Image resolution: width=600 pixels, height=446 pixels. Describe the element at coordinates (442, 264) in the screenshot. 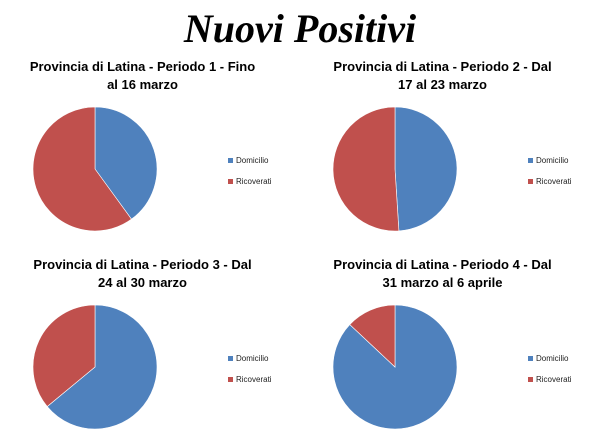

I see `chart-title-4-line1: Provincia di Latina - Periodo 4 - Dal` at that location.